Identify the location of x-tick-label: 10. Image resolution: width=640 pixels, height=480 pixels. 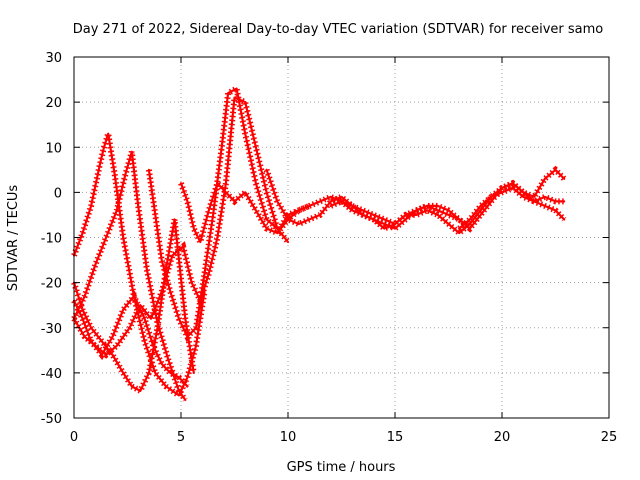
(288, 437).